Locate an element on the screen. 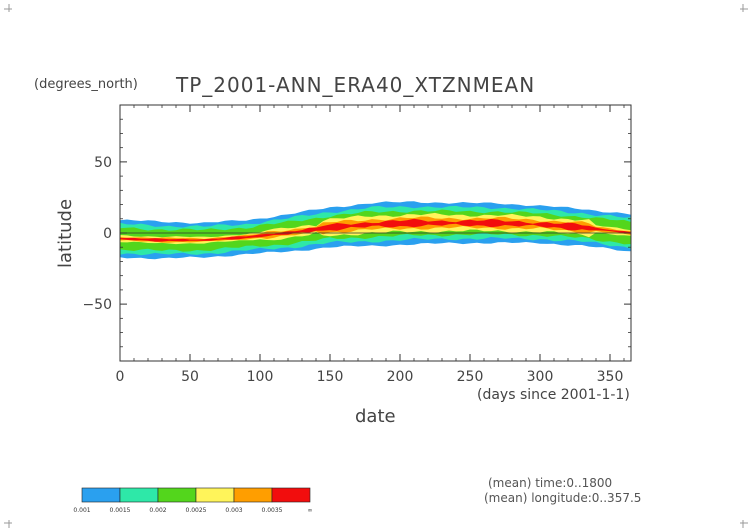  x-tick-label: 300 is located at coordinates (540, 377).